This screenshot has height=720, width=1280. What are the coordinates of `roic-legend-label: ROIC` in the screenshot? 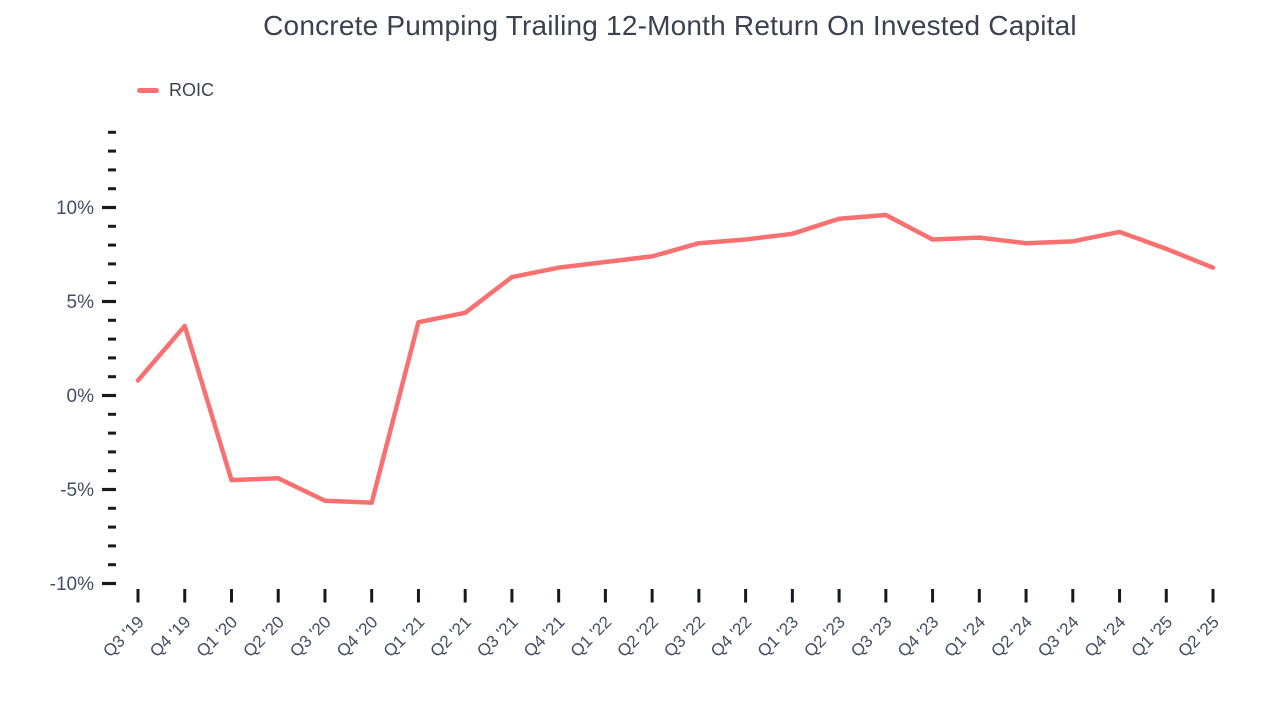 It's located at (191, 90).